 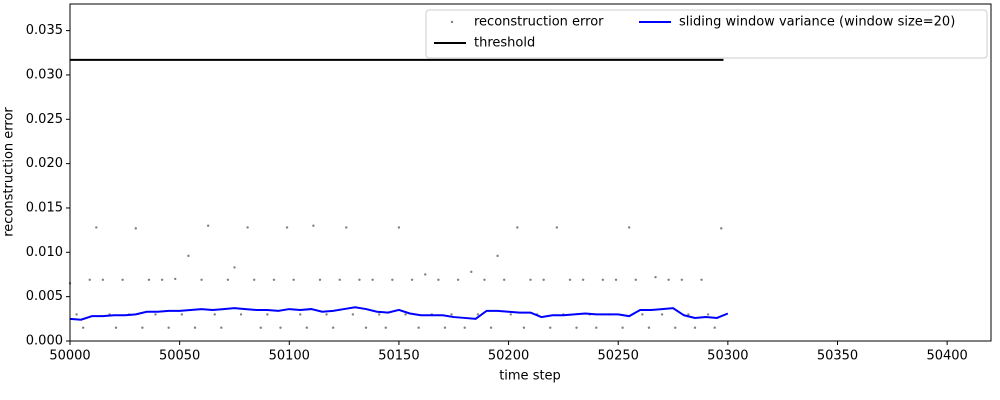 What do you see at coordinates (69, 356) in the screenshot?
I see `x-tick-label: 50000` at bounding box center [69, 356].